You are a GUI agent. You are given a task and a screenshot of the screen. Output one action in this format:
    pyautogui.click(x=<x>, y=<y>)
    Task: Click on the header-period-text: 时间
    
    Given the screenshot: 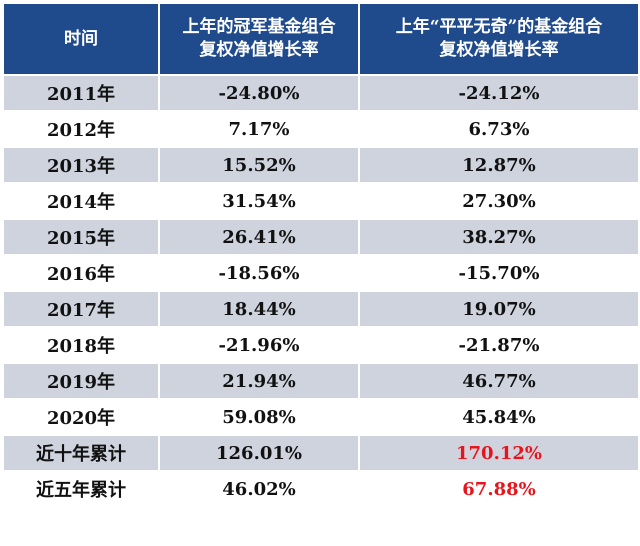 What is the action you would take?
    pyautogui.click(x=81, y=38)
    